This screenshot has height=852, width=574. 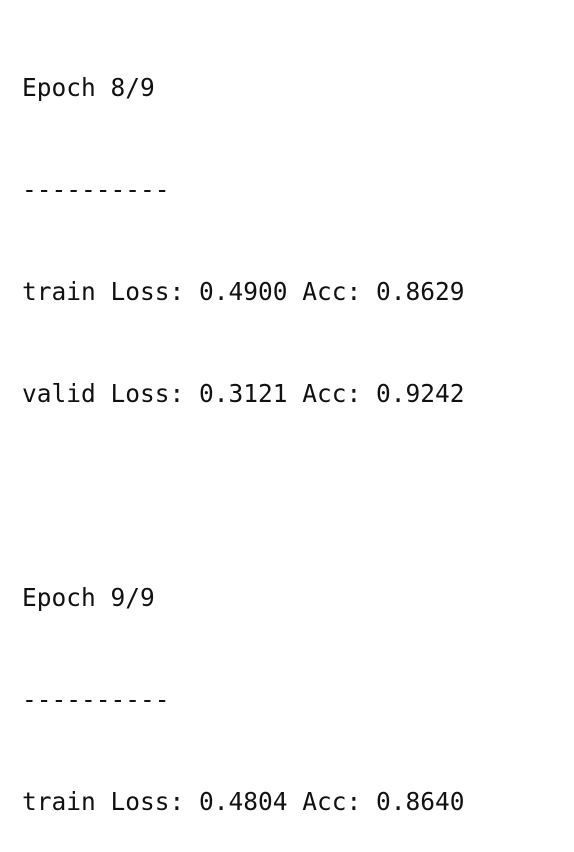 I want to click on epoch-8-valid-line: valid Loss: 0.3121 Acc: 0.9242, so click(x=243, y=393).